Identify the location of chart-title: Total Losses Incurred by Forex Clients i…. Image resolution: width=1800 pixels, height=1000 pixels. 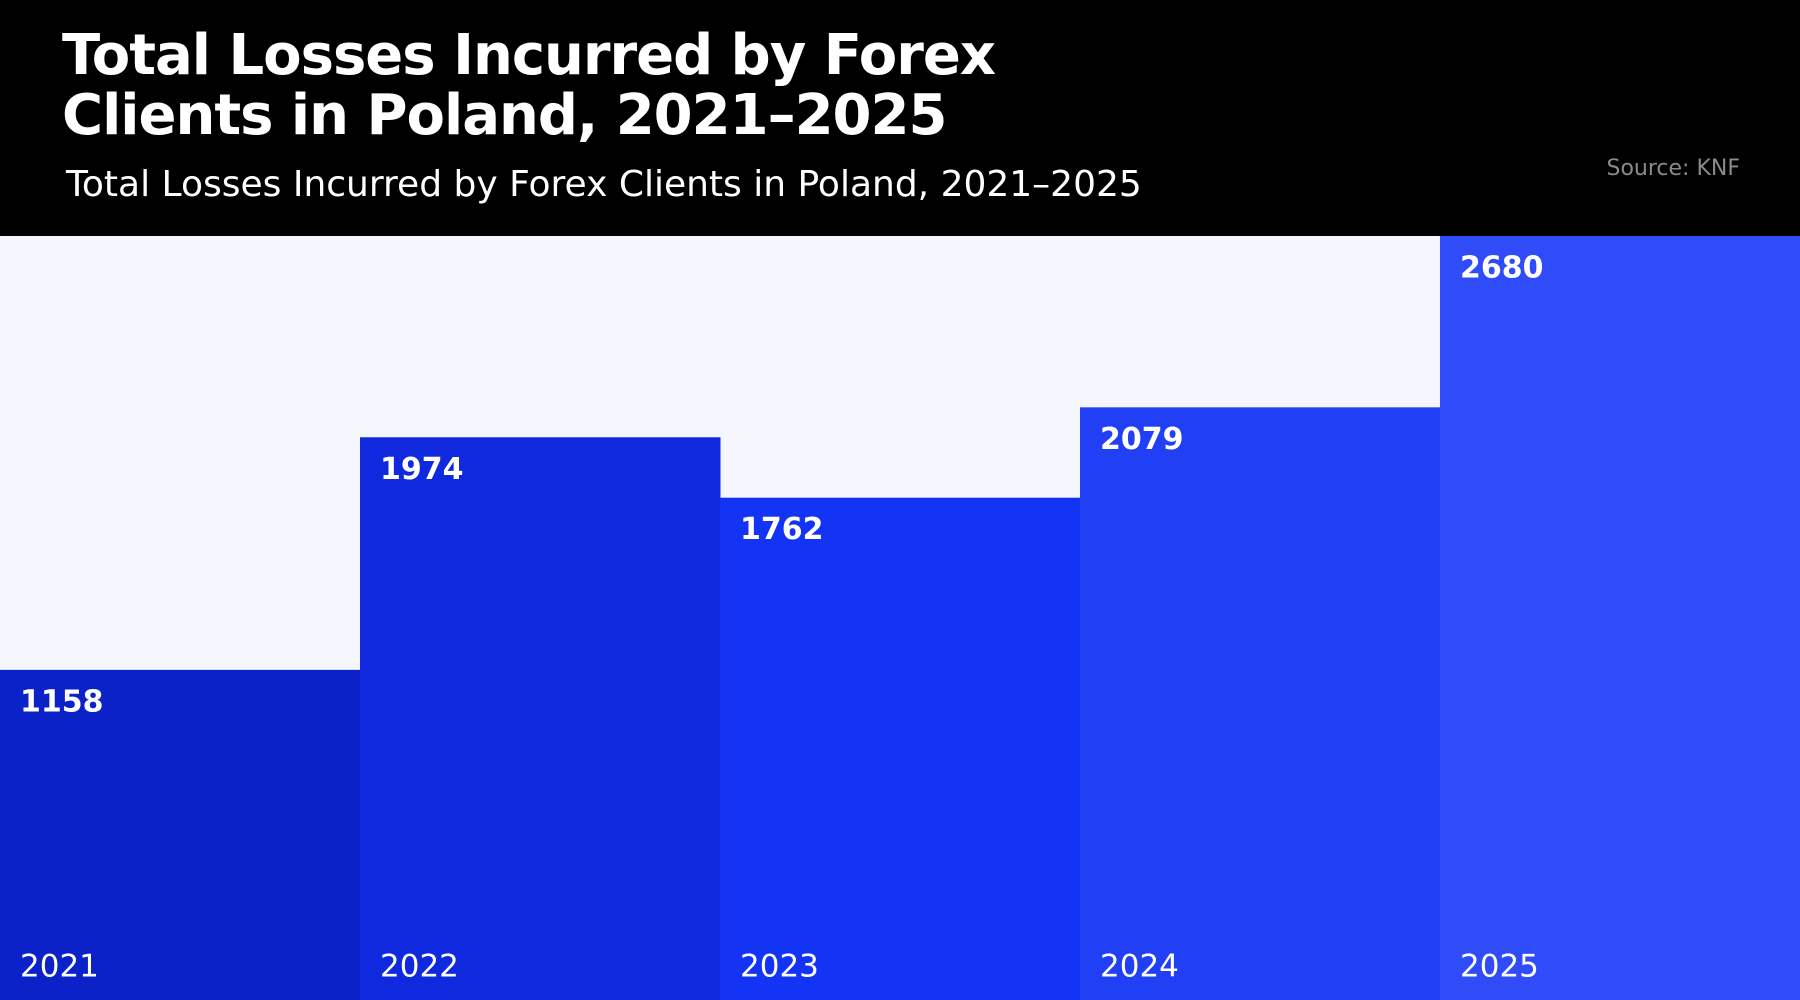
(529, 85).